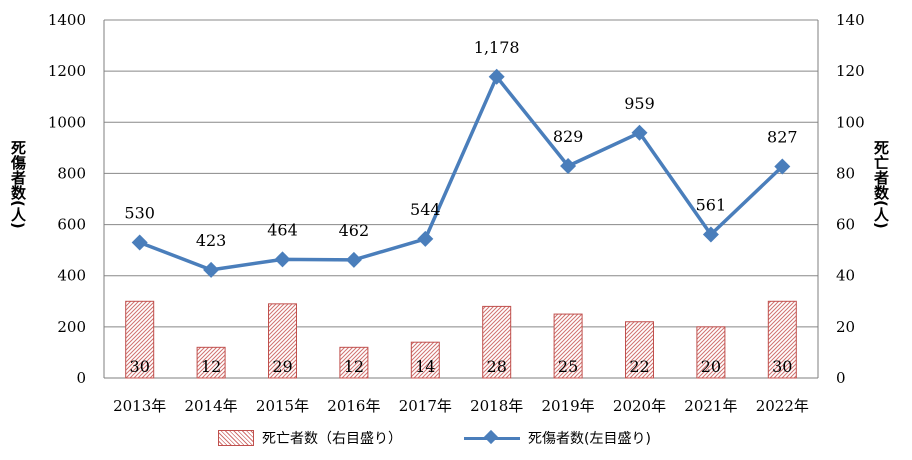 The width and height of the screenshot is (912, 460). Describe the element at coordinates (18, 184) in the screenshot. I see `y-axis-left-label: 死傷者数(人)` at that location.